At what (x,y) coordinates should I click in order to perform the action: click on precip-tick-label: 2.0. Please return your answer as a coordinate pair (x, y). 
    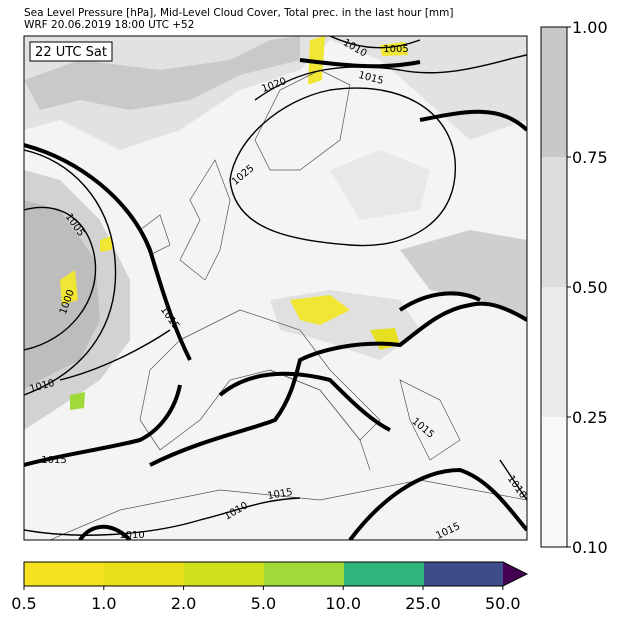
    Looking at the image, I should click on (183, 603).